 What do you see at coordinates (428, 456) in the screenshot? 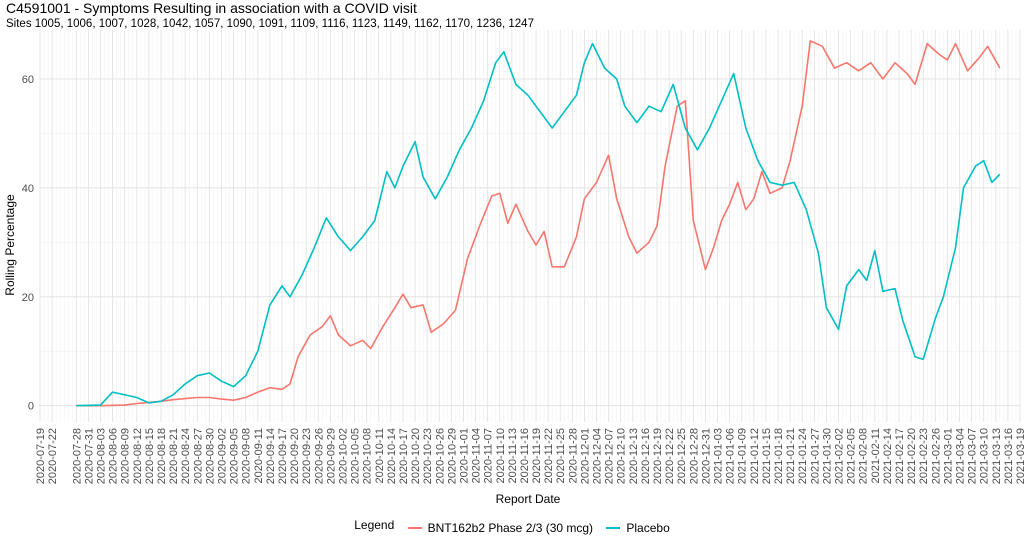
I see `x-tick-label: 2020-10-23` at bounding box center [428, 456].